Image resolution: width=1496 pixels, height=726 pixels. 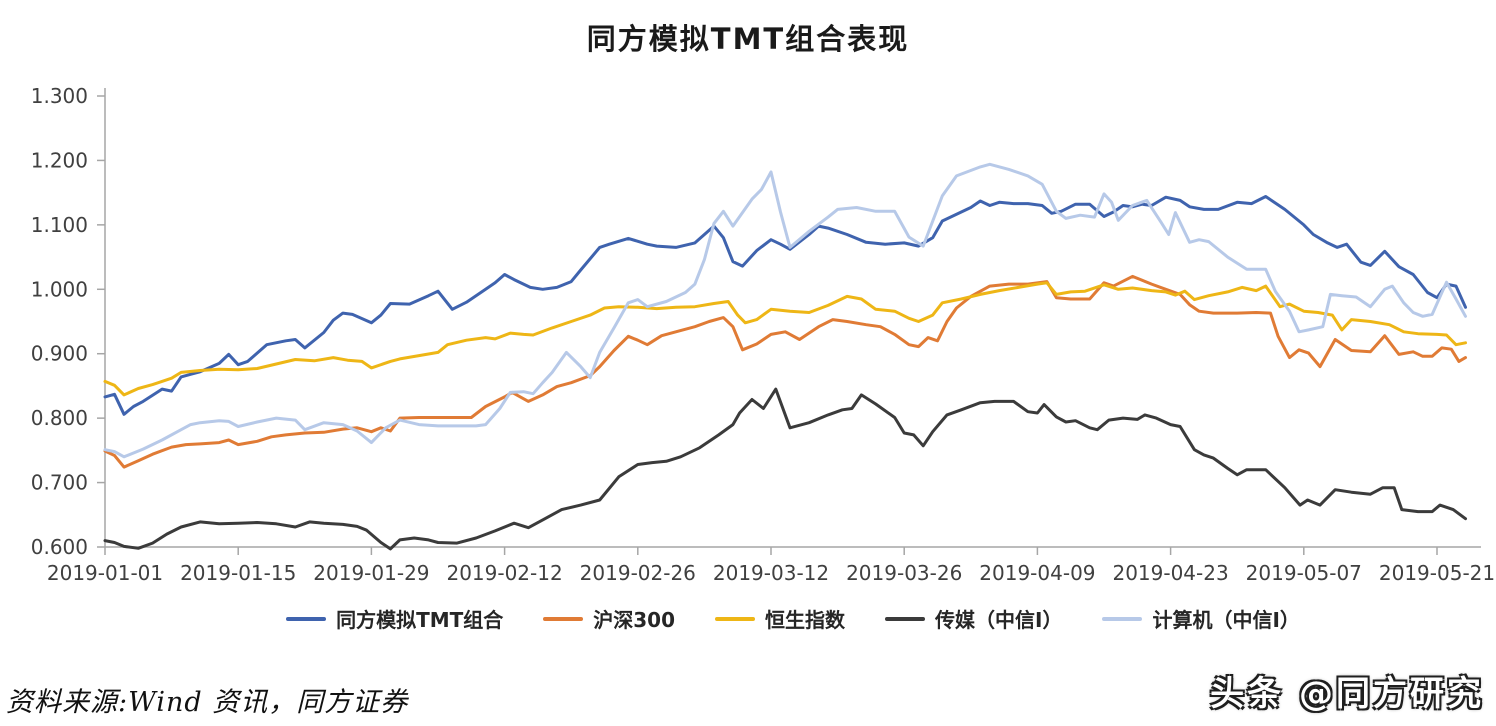 What do you see at coordinates (1170, 573) in the screenshot?
I see `svg-text: 2019-04-23` at bounding box center [1170, 573].